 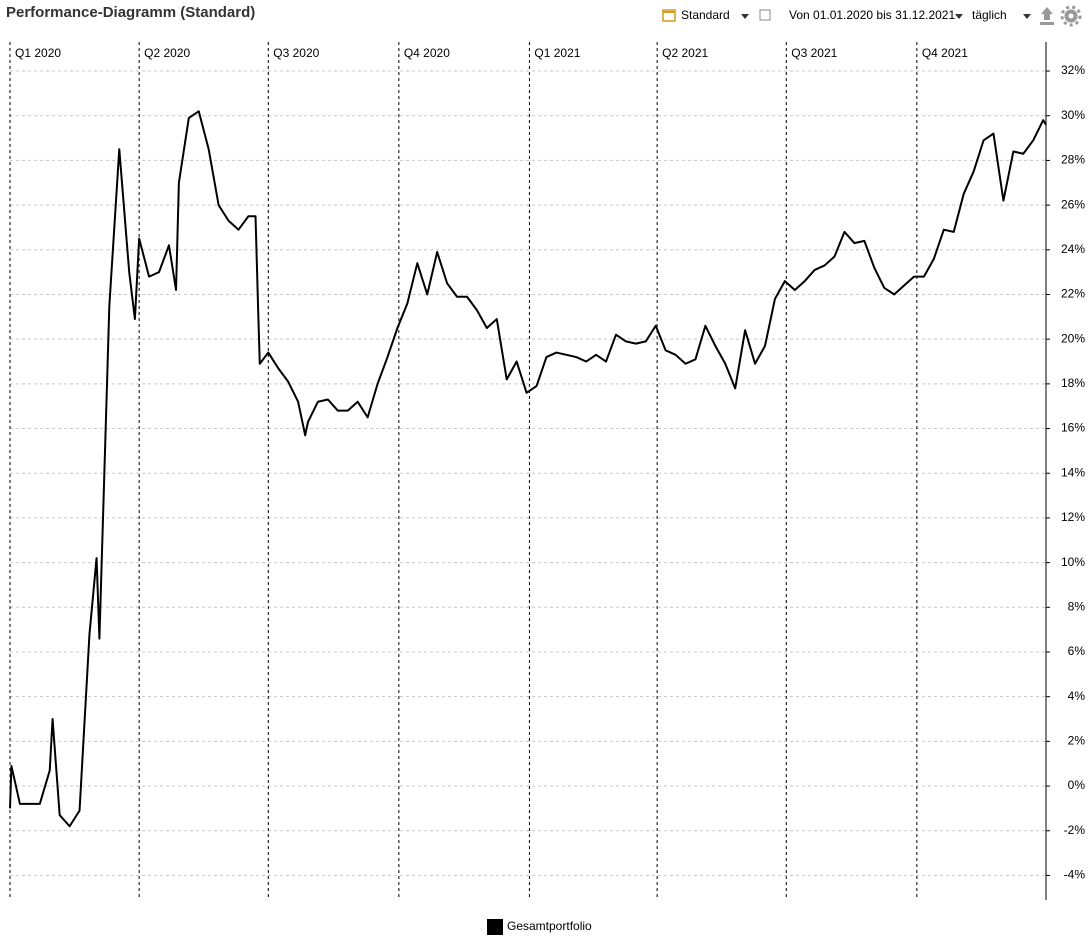 I want to click on x-tick-label: Q2 2021, so click(x=685, y=53).